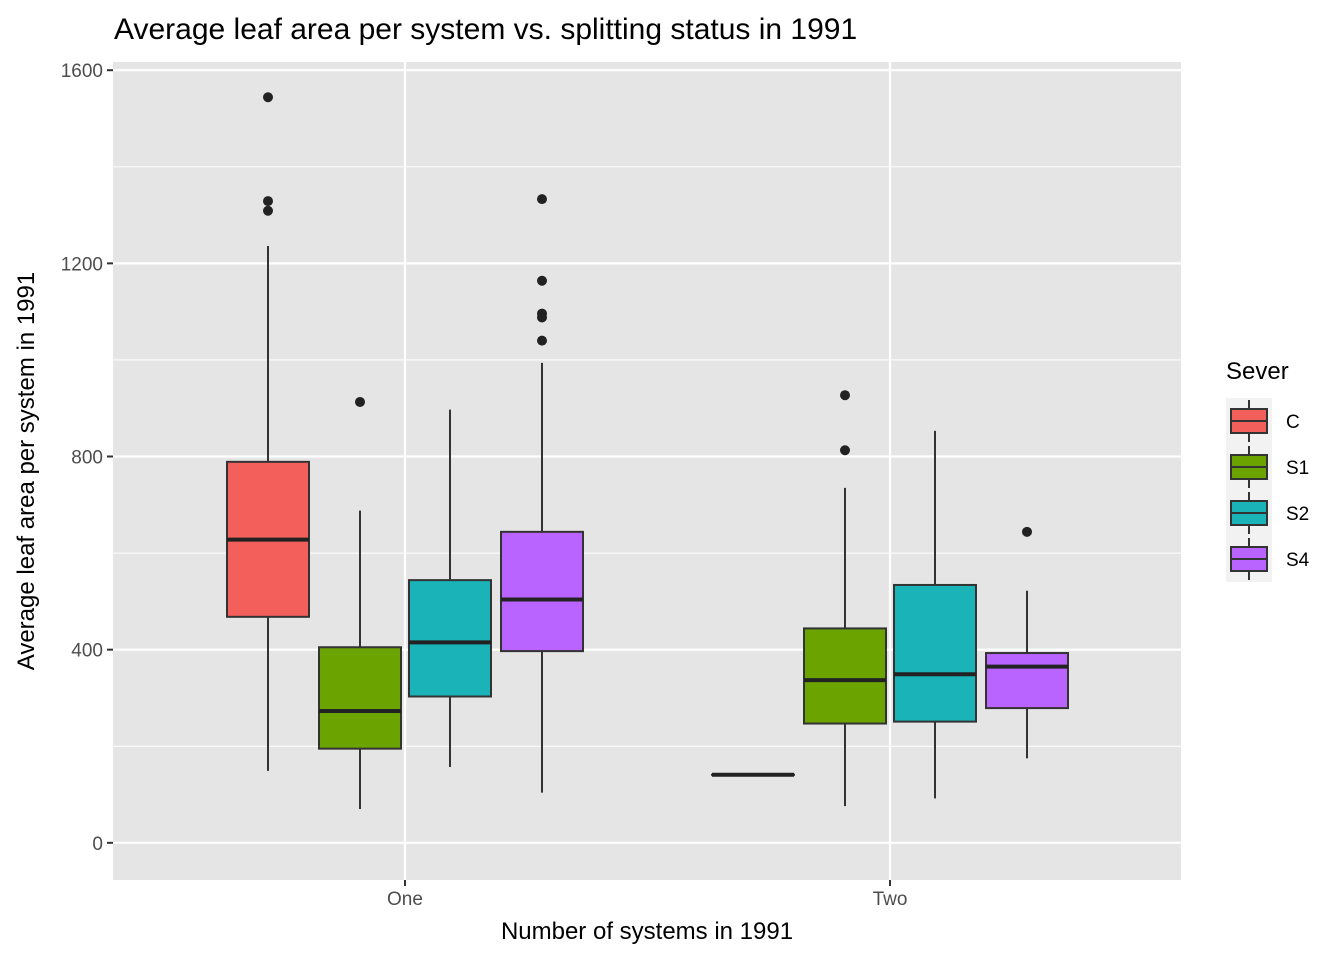 The width and height of the screenshot is (1344, 960). I want to click on box-S4-one, so click(542, 493).